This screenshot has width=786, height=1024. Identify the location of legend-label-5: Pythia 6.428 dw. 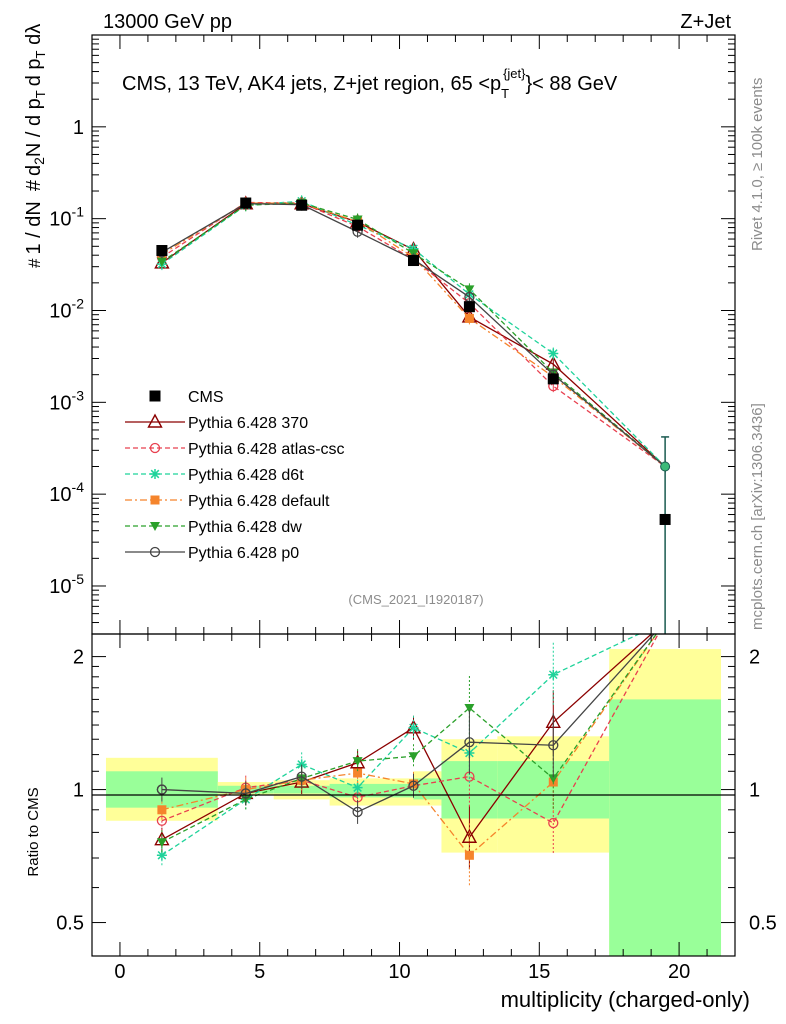
(245, 527).